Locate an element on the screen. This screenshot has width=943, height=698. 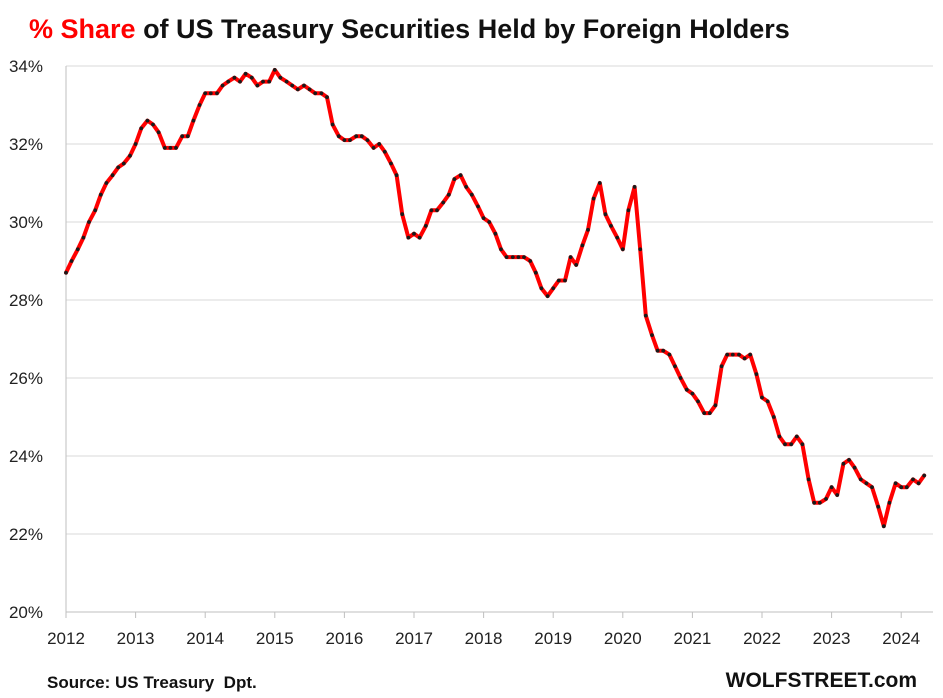
x-tick-label: 2024 is located at coordinates (901, 638).